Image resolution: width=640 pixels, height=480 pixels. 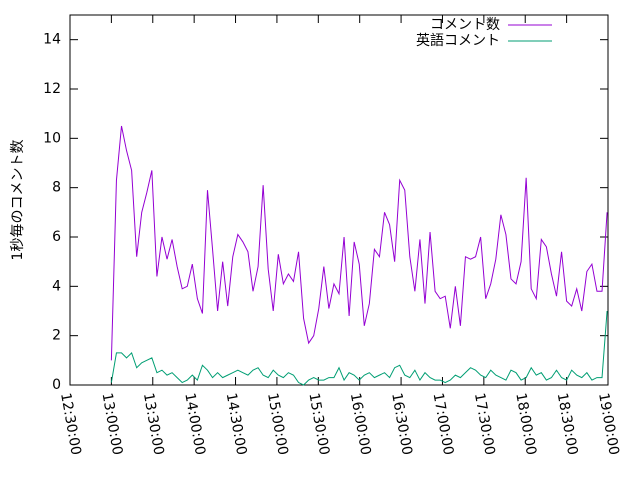 I want to click on y-tick-label: 12, so click(x=52, y=89).